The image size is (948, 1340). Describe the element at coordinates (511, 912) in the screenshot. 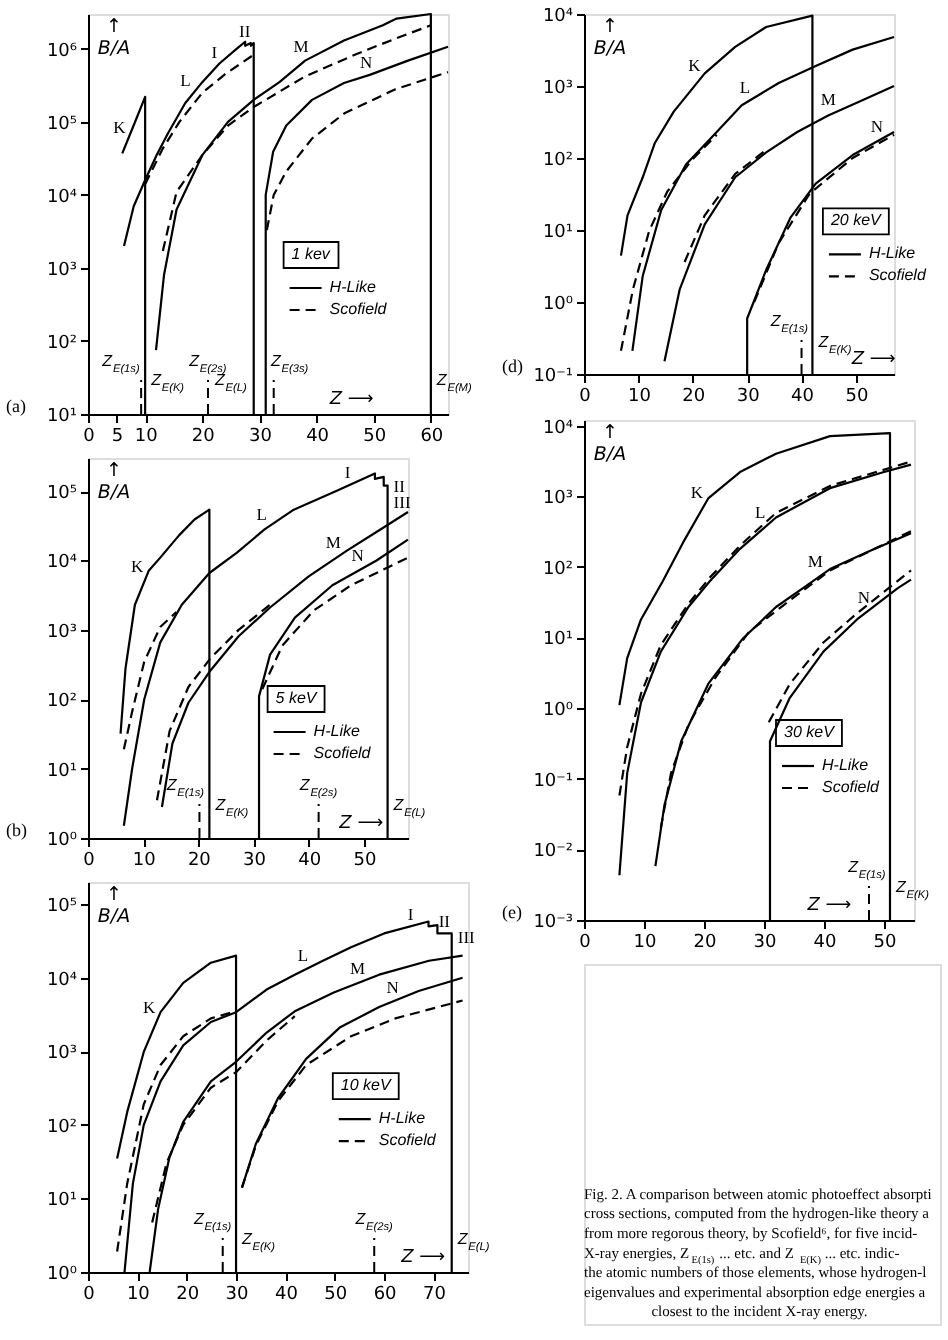

I see `text: (e)` at that location.